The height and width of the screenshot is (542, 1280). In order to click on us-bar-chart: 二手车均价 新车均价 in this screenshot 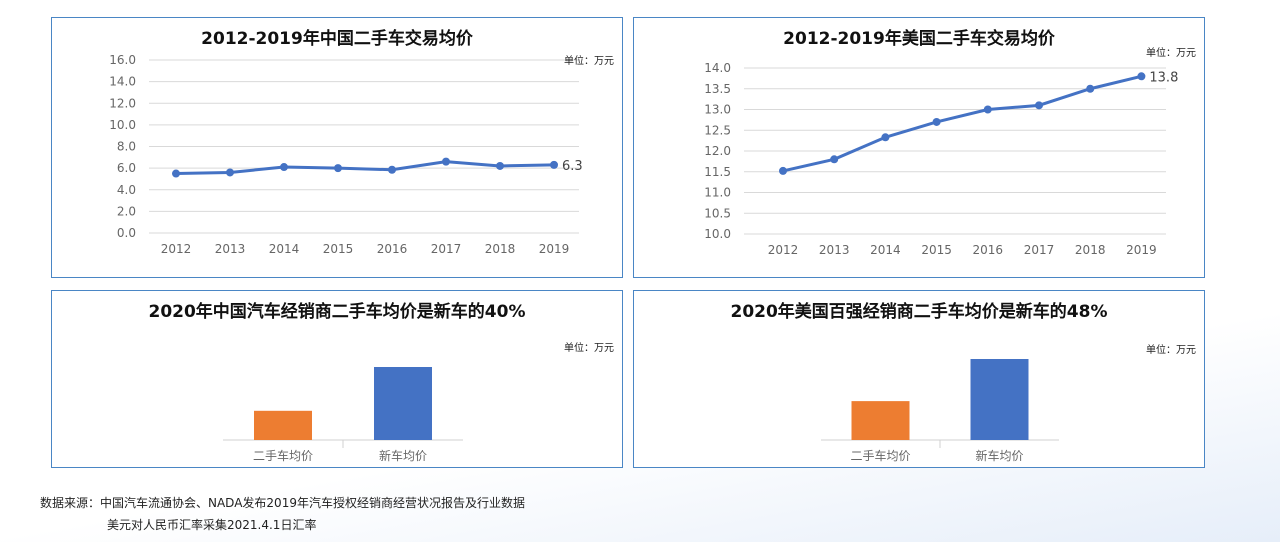, I will do `click(940, 411)`.